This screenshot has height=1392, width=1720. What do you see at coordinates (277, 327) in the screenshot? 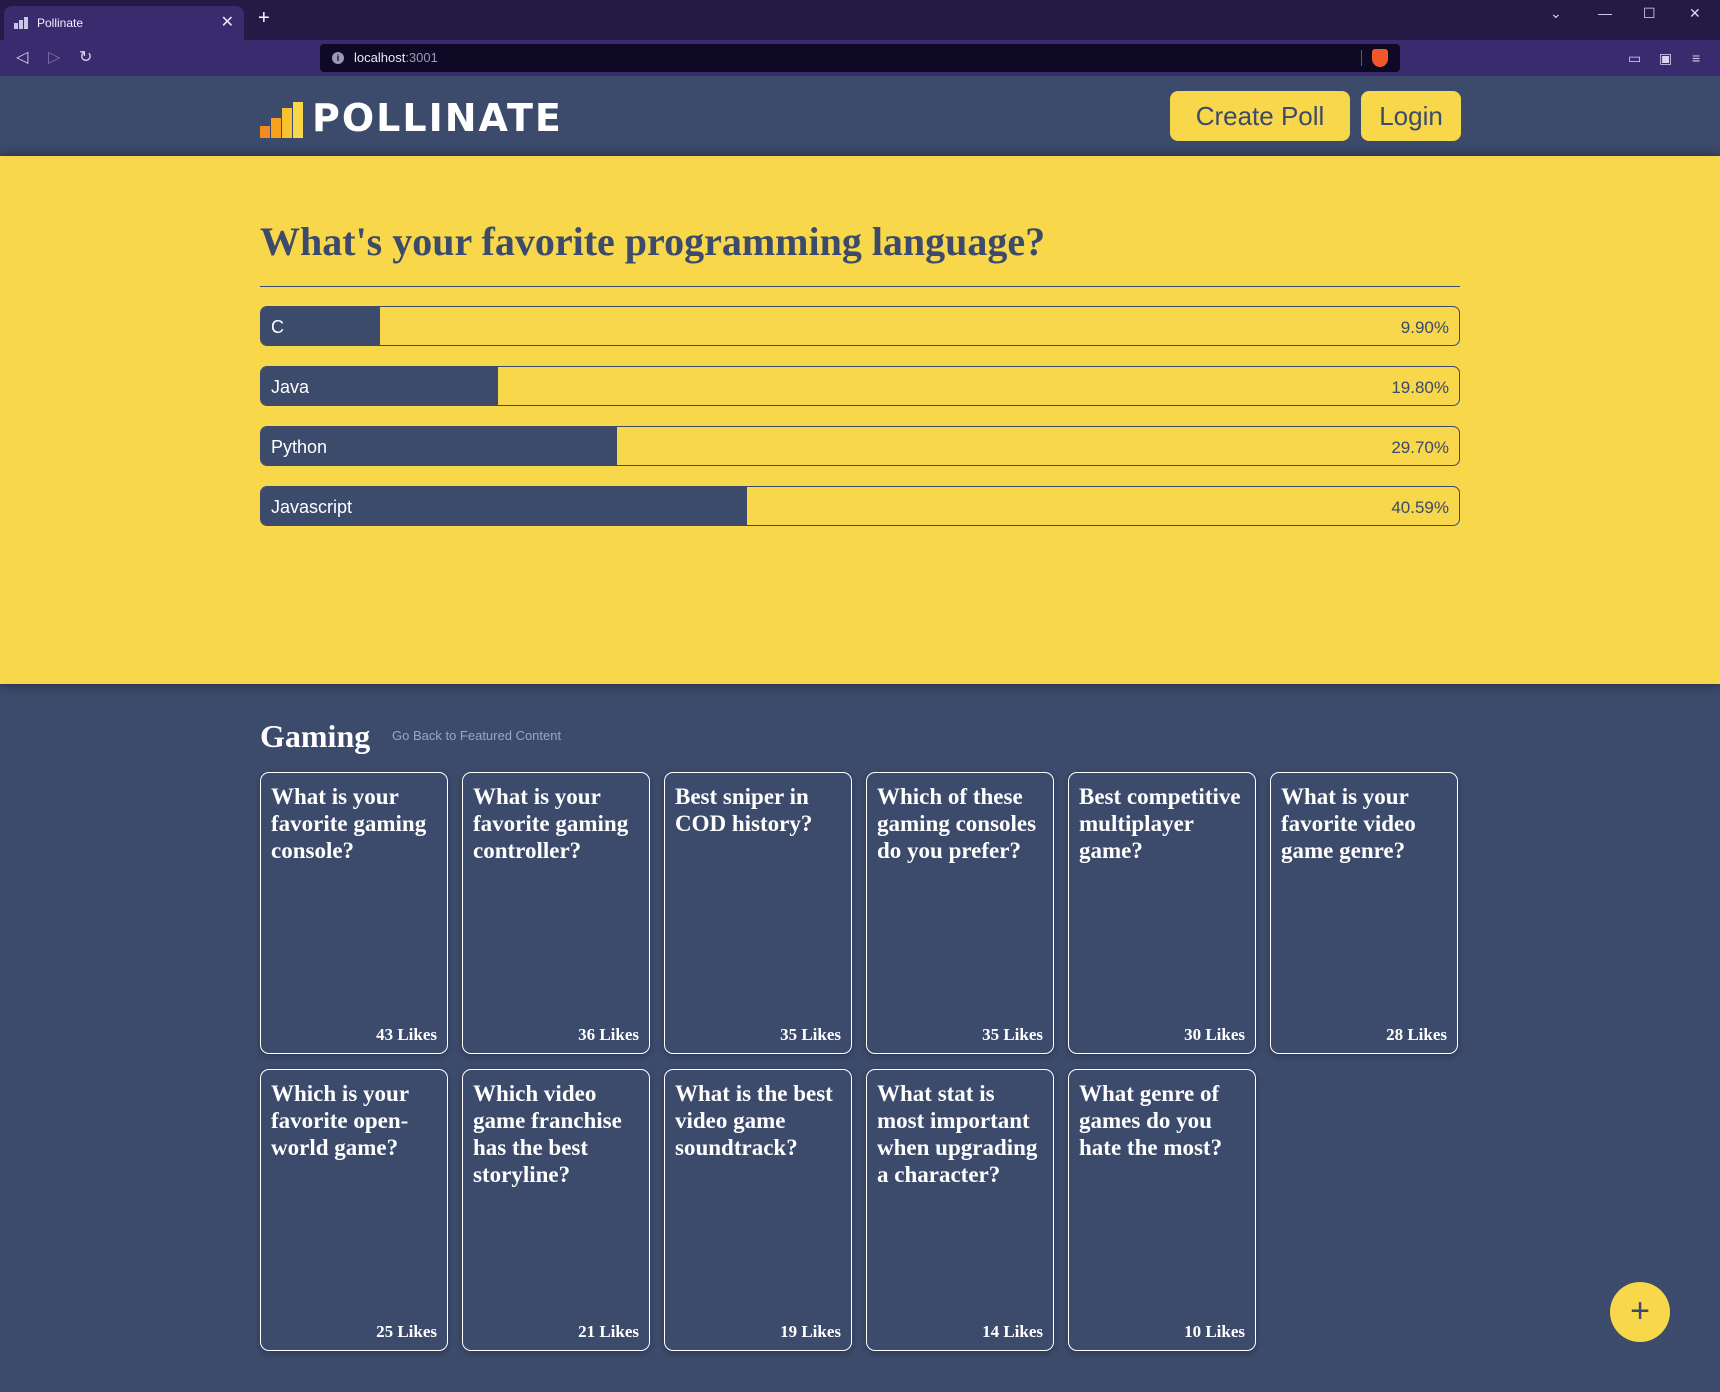
I see `poll-option-label: C` at bounding box center [277, 327].